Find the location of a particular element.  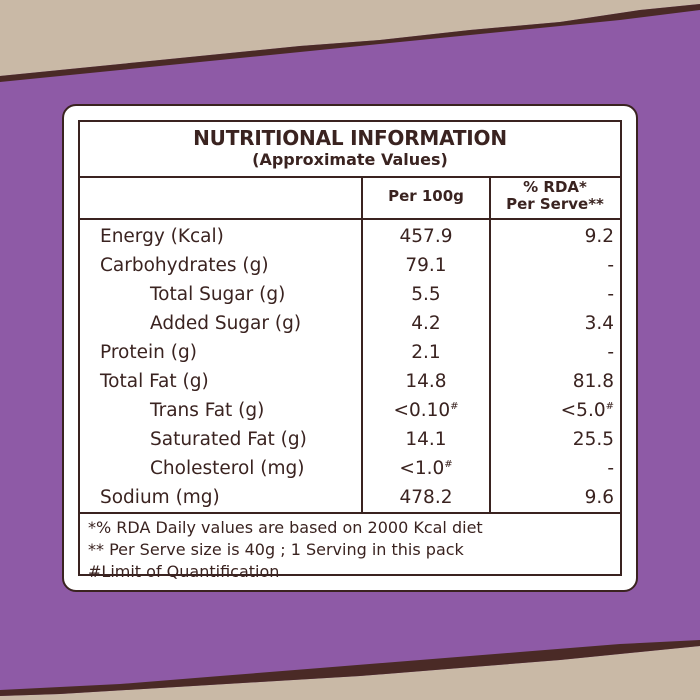

column-rda: % RDA* Per Serve** is located at coordinates (555, 196).